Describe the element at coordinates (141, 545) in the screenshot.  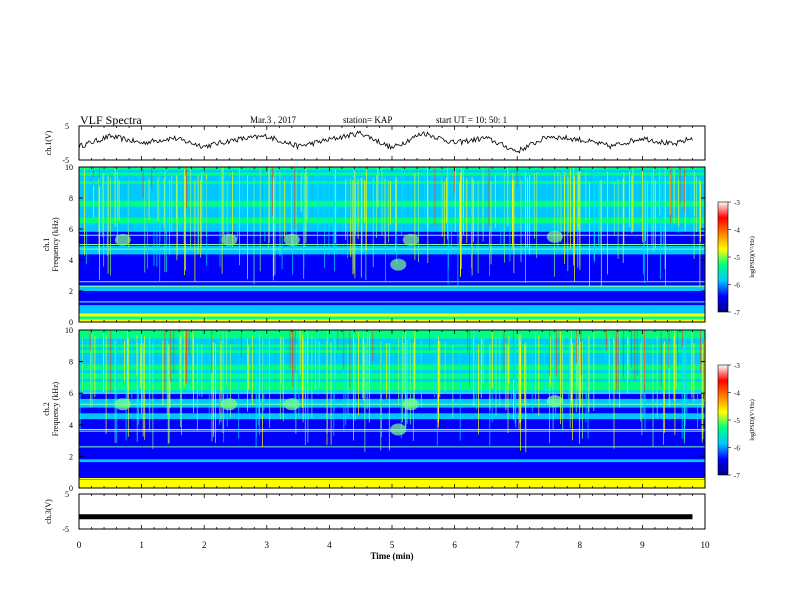
I see `xtick-label: 1` at that location.